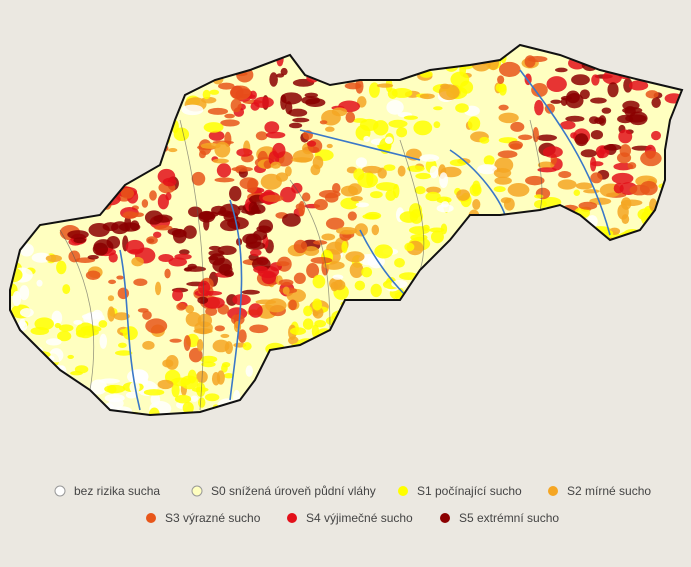  What do you see at coordinates (130, 330) in the screenshot?
I see `river` at bounding box center [130, 330].